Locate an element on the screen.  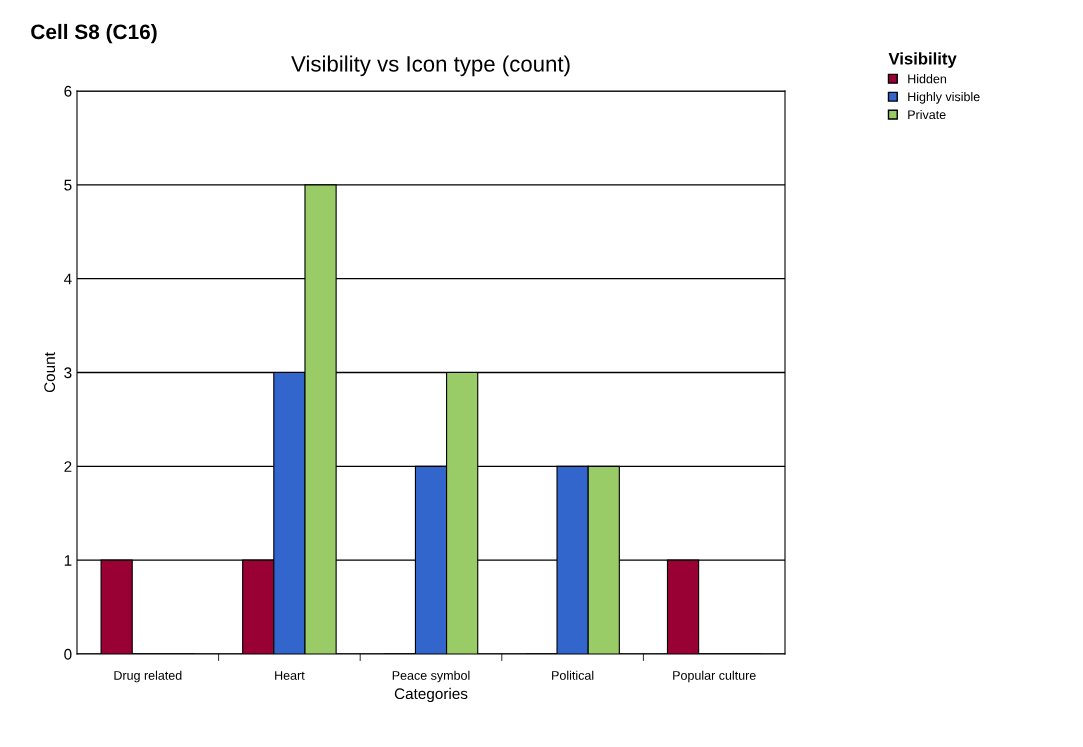
y-tick-label: 0 is located at coordinates (68, 654).